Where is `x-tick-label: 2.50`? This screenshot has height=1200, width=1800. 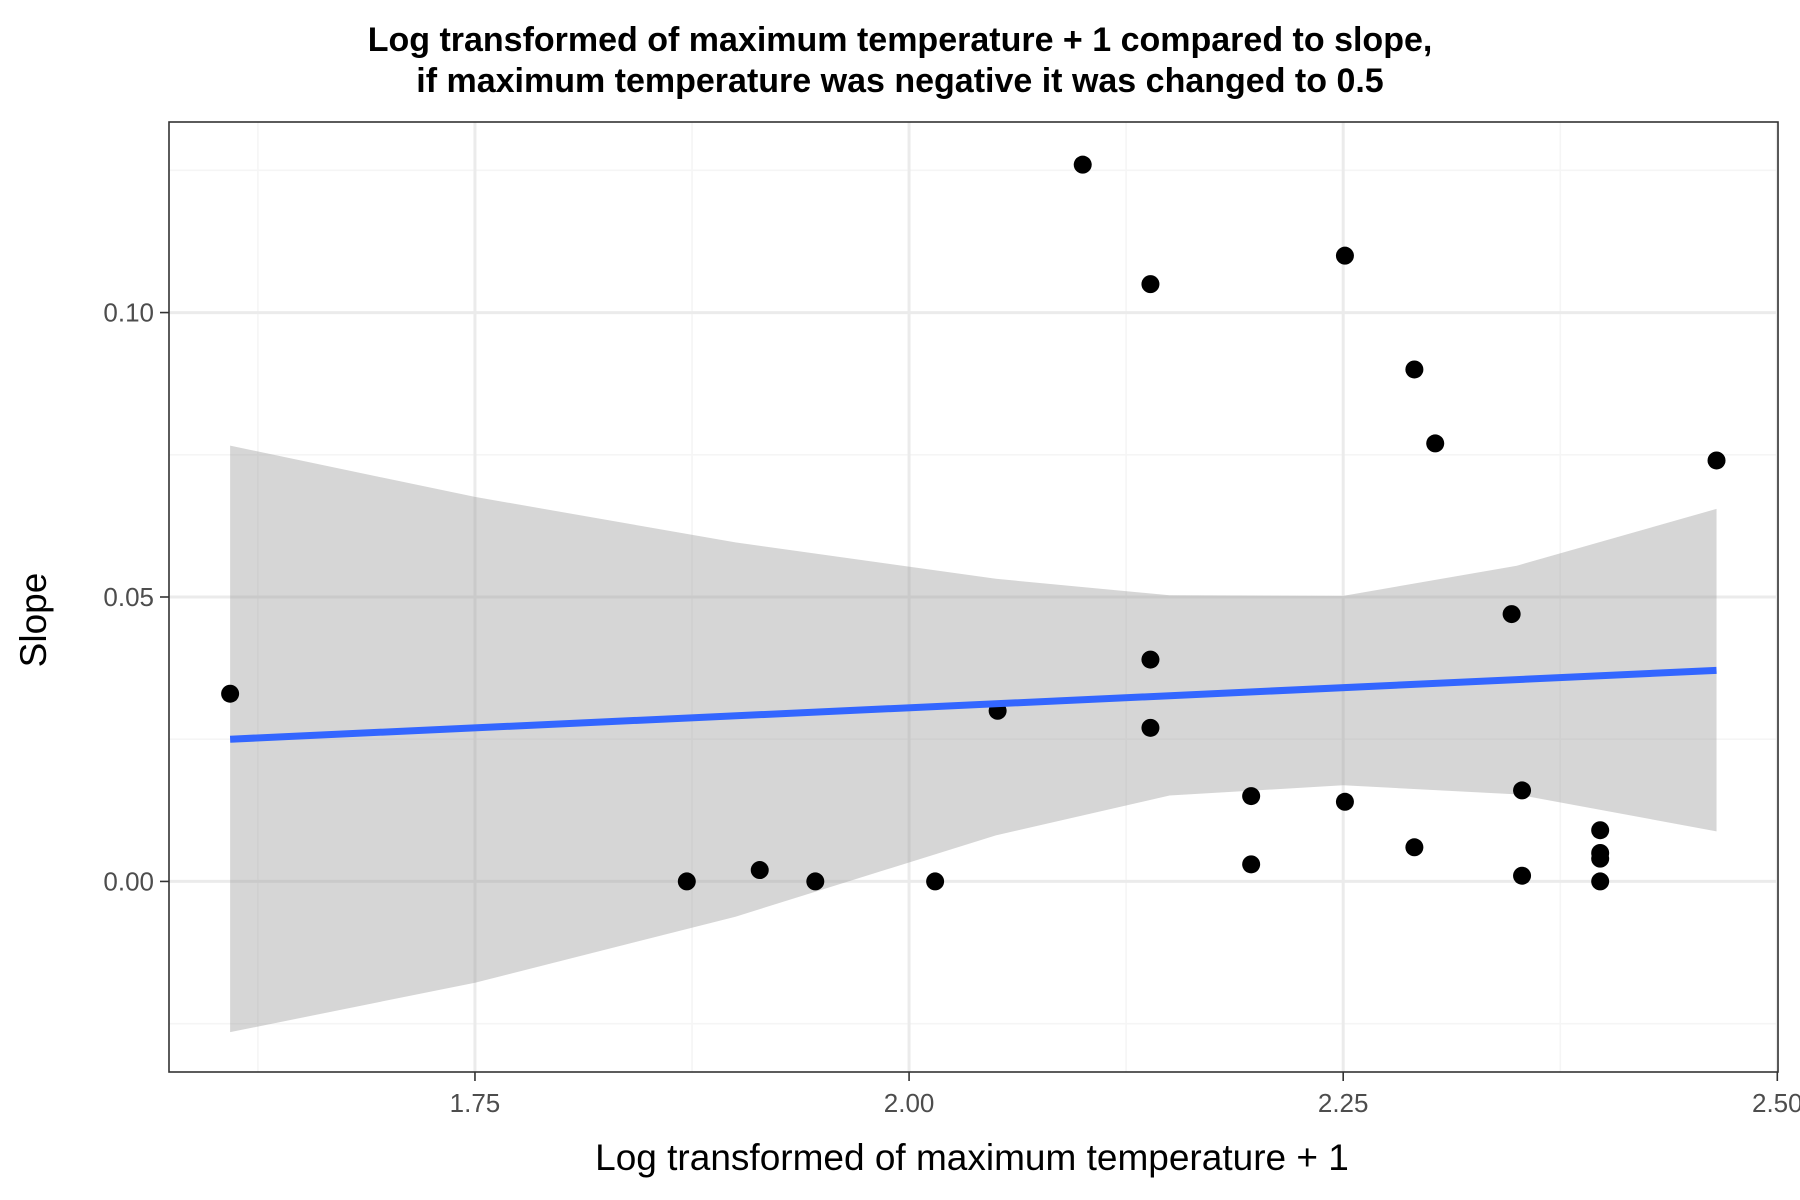
x-tick-label: 2.50 is located at coordinates (1776, 1103).